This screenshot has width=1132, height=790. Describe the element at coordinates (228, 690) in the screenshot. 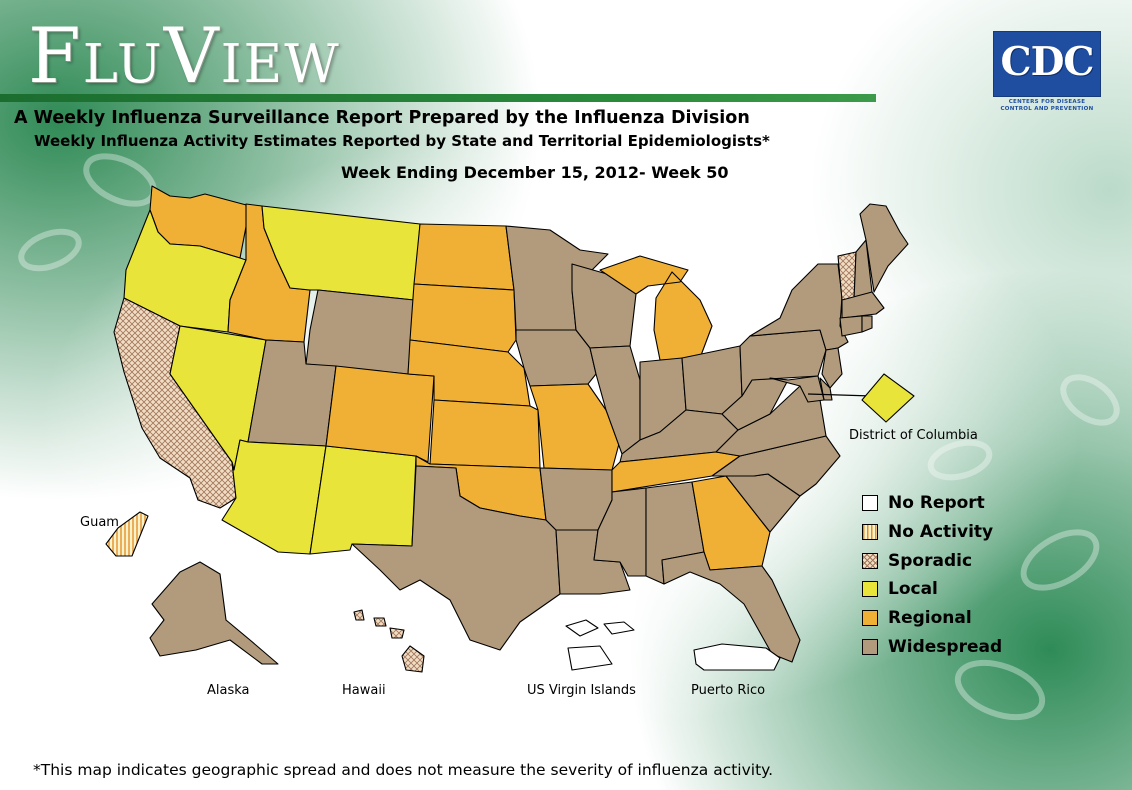

I see `label-alaska: Alaska` at that location.